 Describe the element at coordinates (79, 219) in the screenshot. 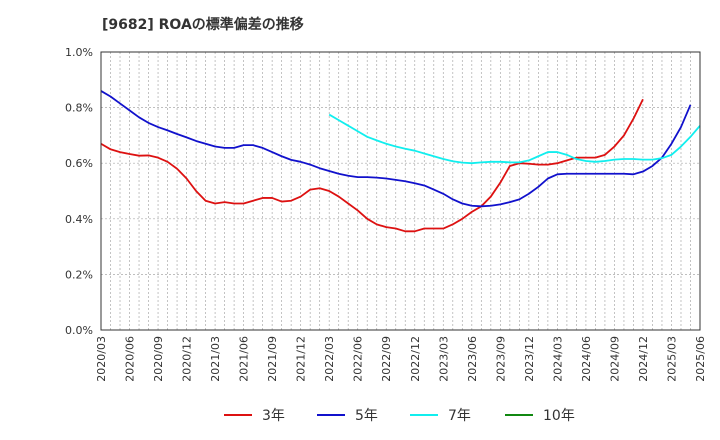

I see `y-tick-label: 0.4%` at that location.